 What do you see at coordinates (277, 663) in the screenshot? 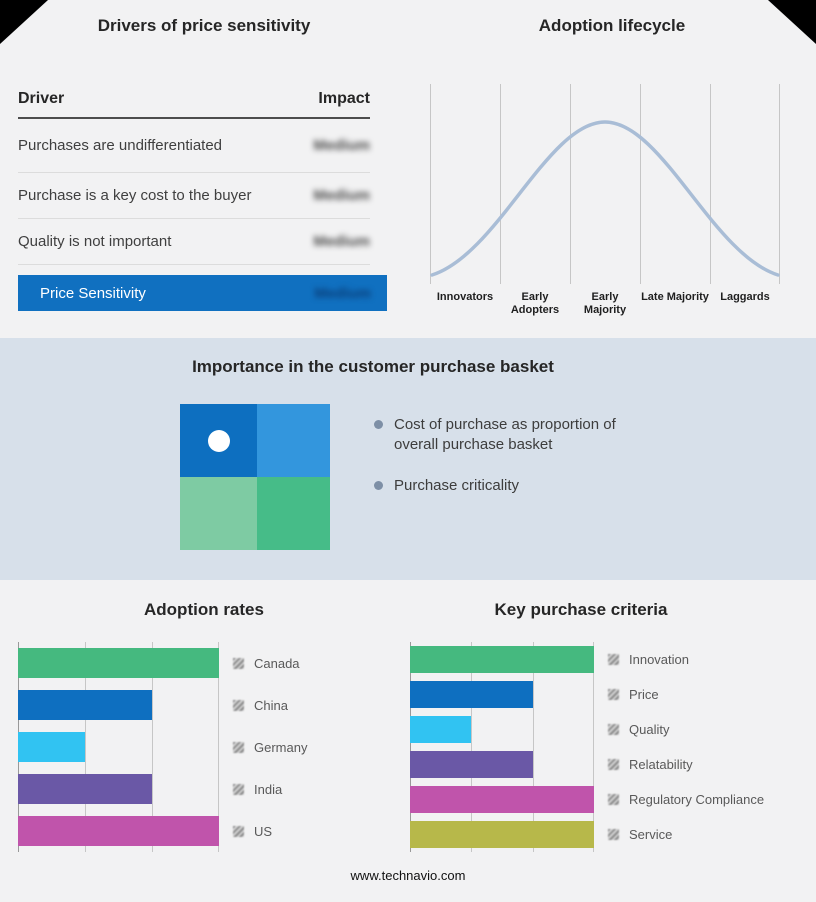
I see `legend-label: Canada` at bounding box center [277, 663].